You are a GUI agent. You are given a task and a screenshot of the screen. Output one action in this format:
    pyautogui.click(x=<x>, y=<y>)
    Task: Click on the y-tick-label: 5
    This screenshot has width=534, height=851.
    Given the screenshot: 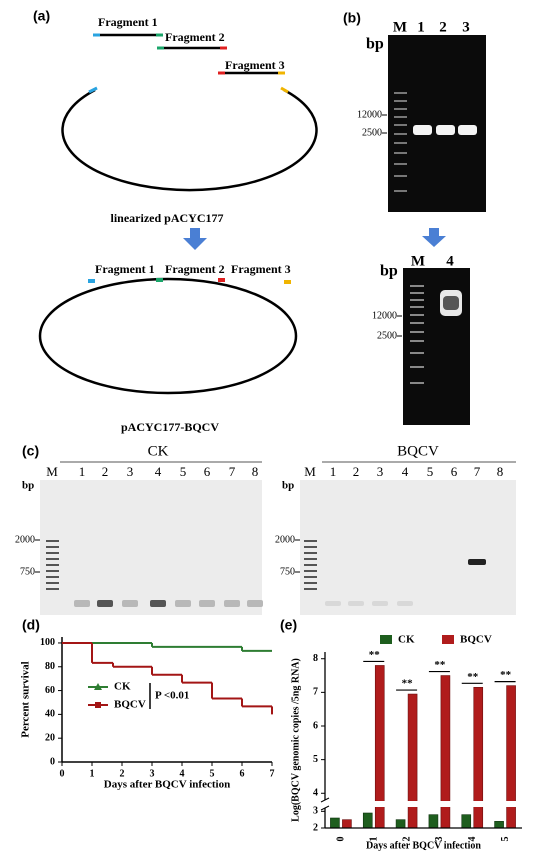 What is the action you would take?
    pyautogui.click(x=315, y=759)
    